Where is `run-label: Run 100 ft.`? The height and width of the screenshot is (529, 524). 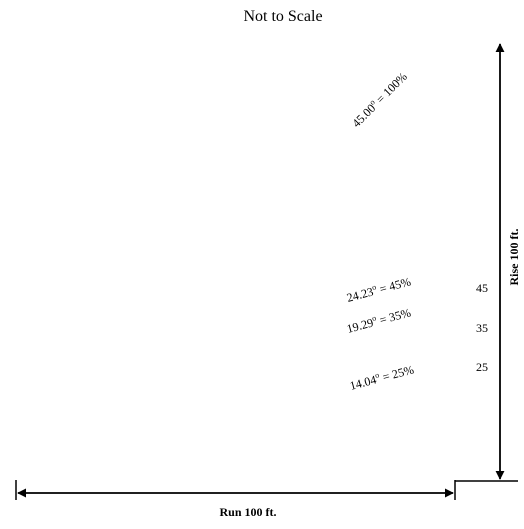
run-label: Run 100 ft. is located at coordinates (247, 512).